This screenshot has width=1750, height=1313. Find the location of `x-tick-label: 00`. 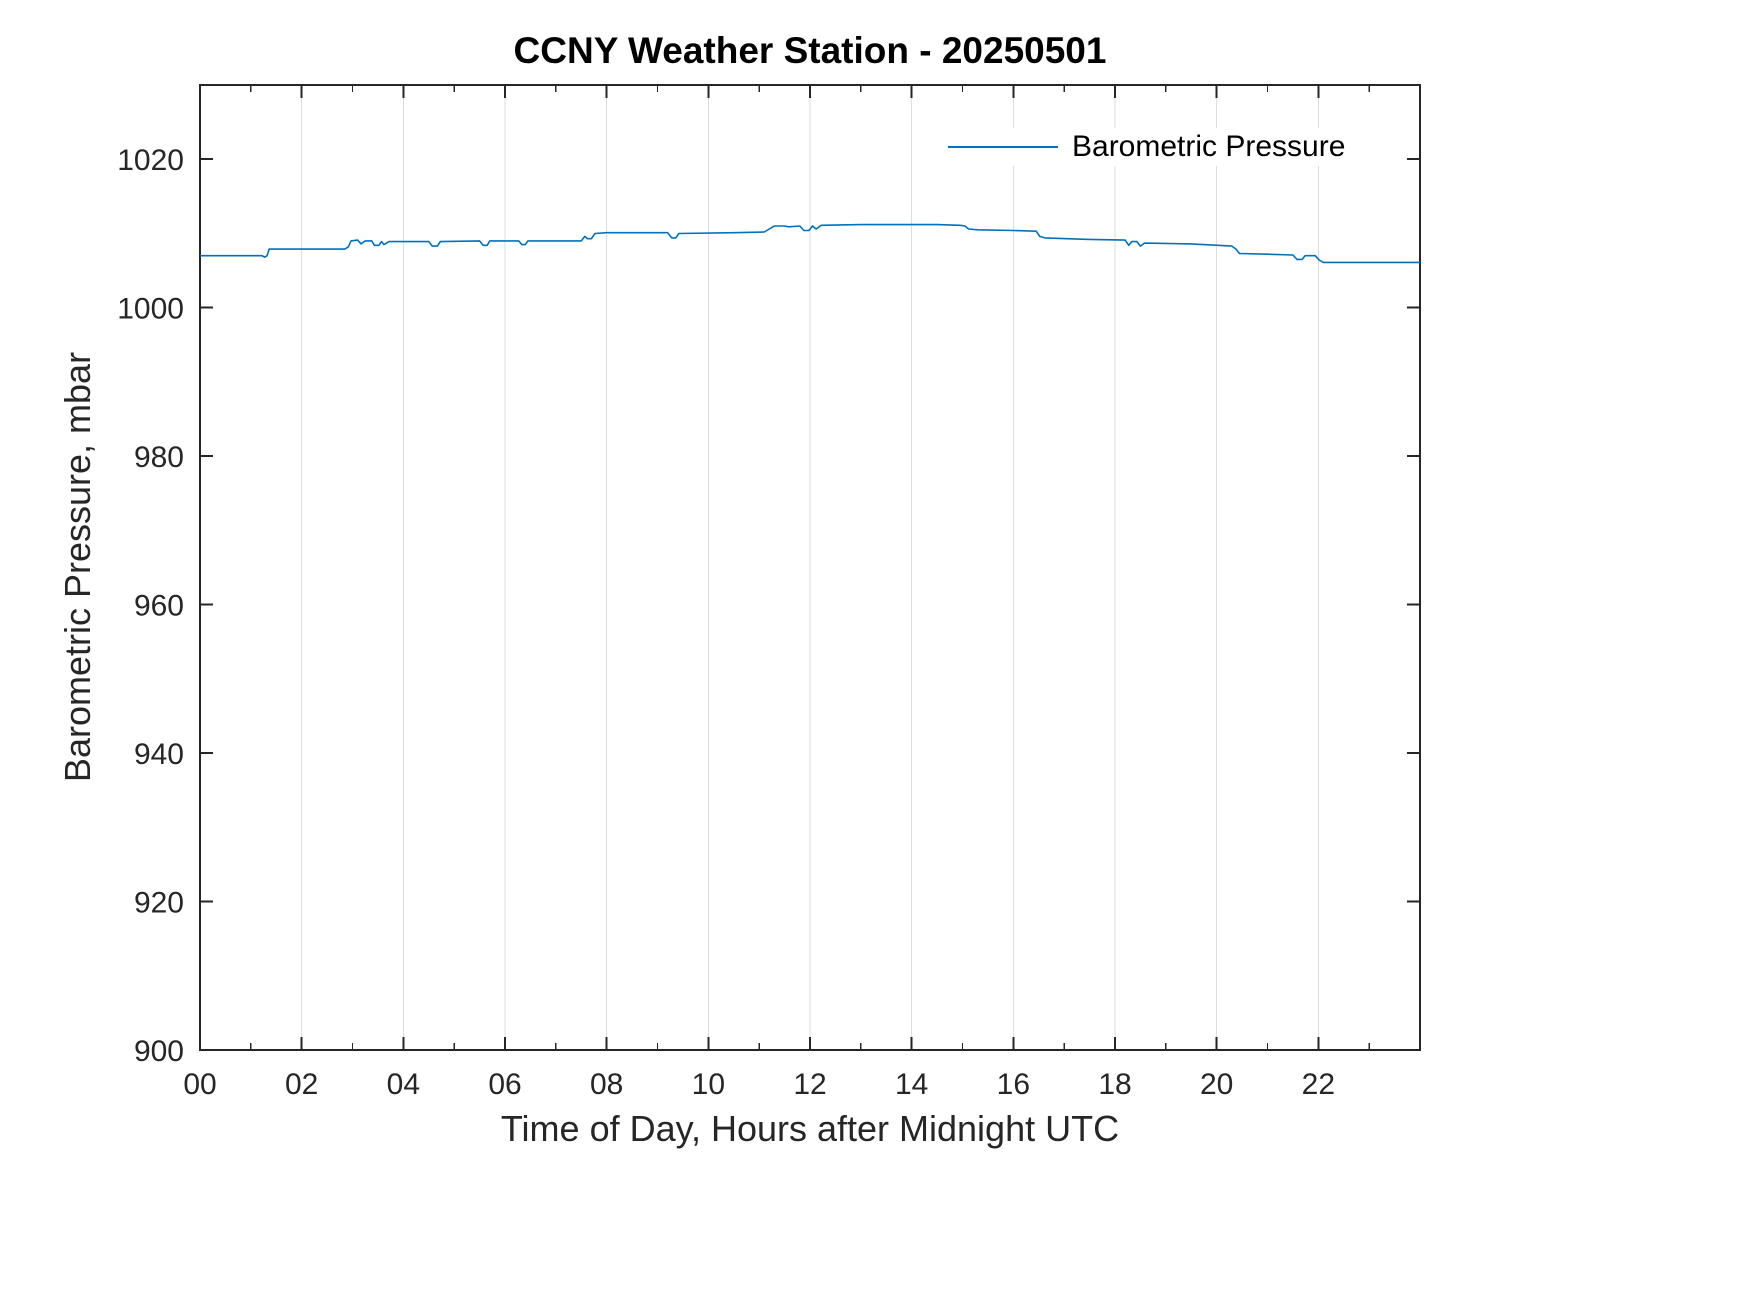

x-tick-label: 00 is located at coordinates (199, 1084).